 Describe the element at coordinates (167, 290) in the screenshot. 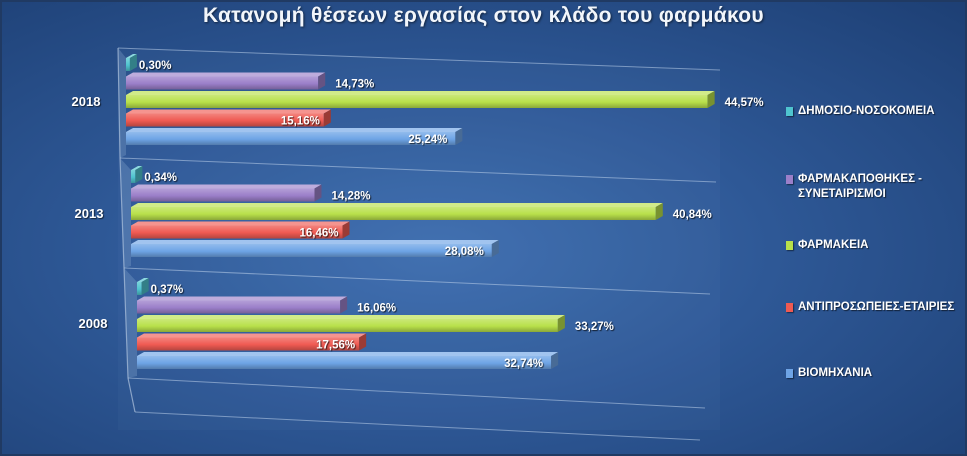

I see `data-label: 0,37%` at that location.